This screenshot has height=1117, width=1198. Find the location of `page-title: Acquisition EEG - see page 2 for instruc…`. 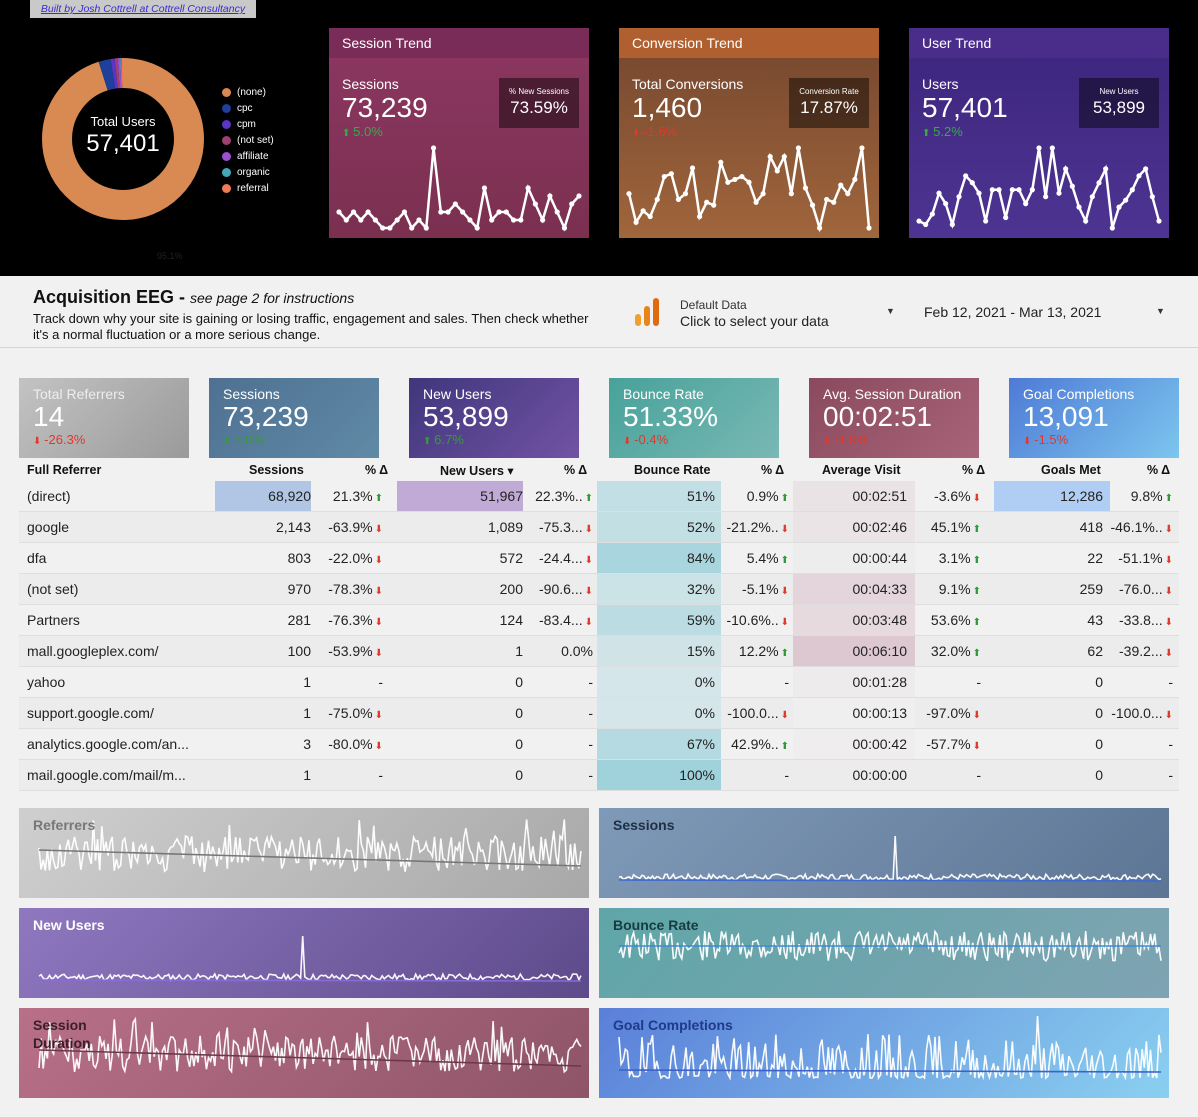

page-title: Acquisition EEG - see page 2 for instruc… is located at coordinates (194, 297).